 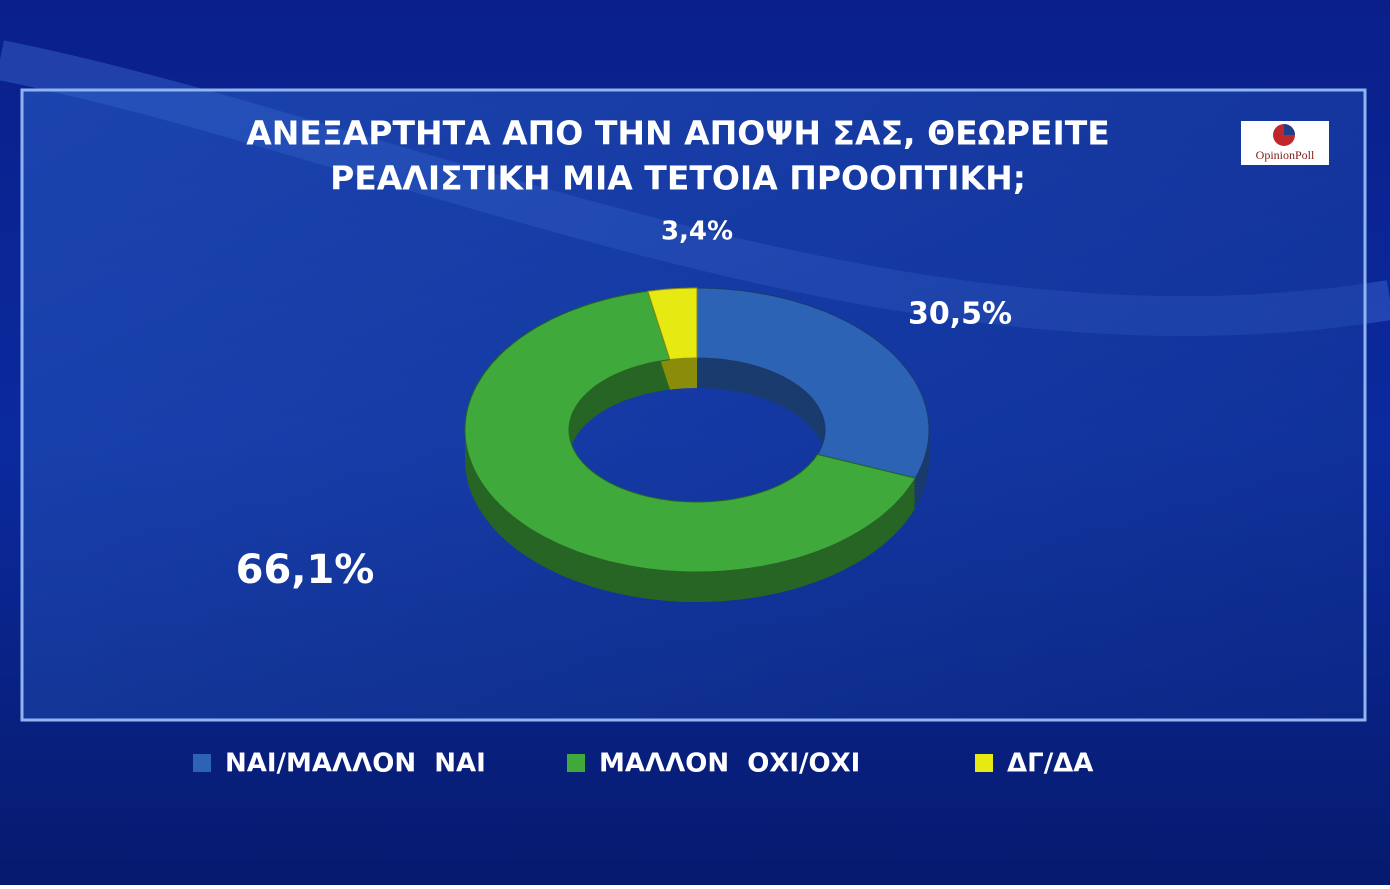 I want to click on value-label: 30,5%, so click(x=960, y=314).